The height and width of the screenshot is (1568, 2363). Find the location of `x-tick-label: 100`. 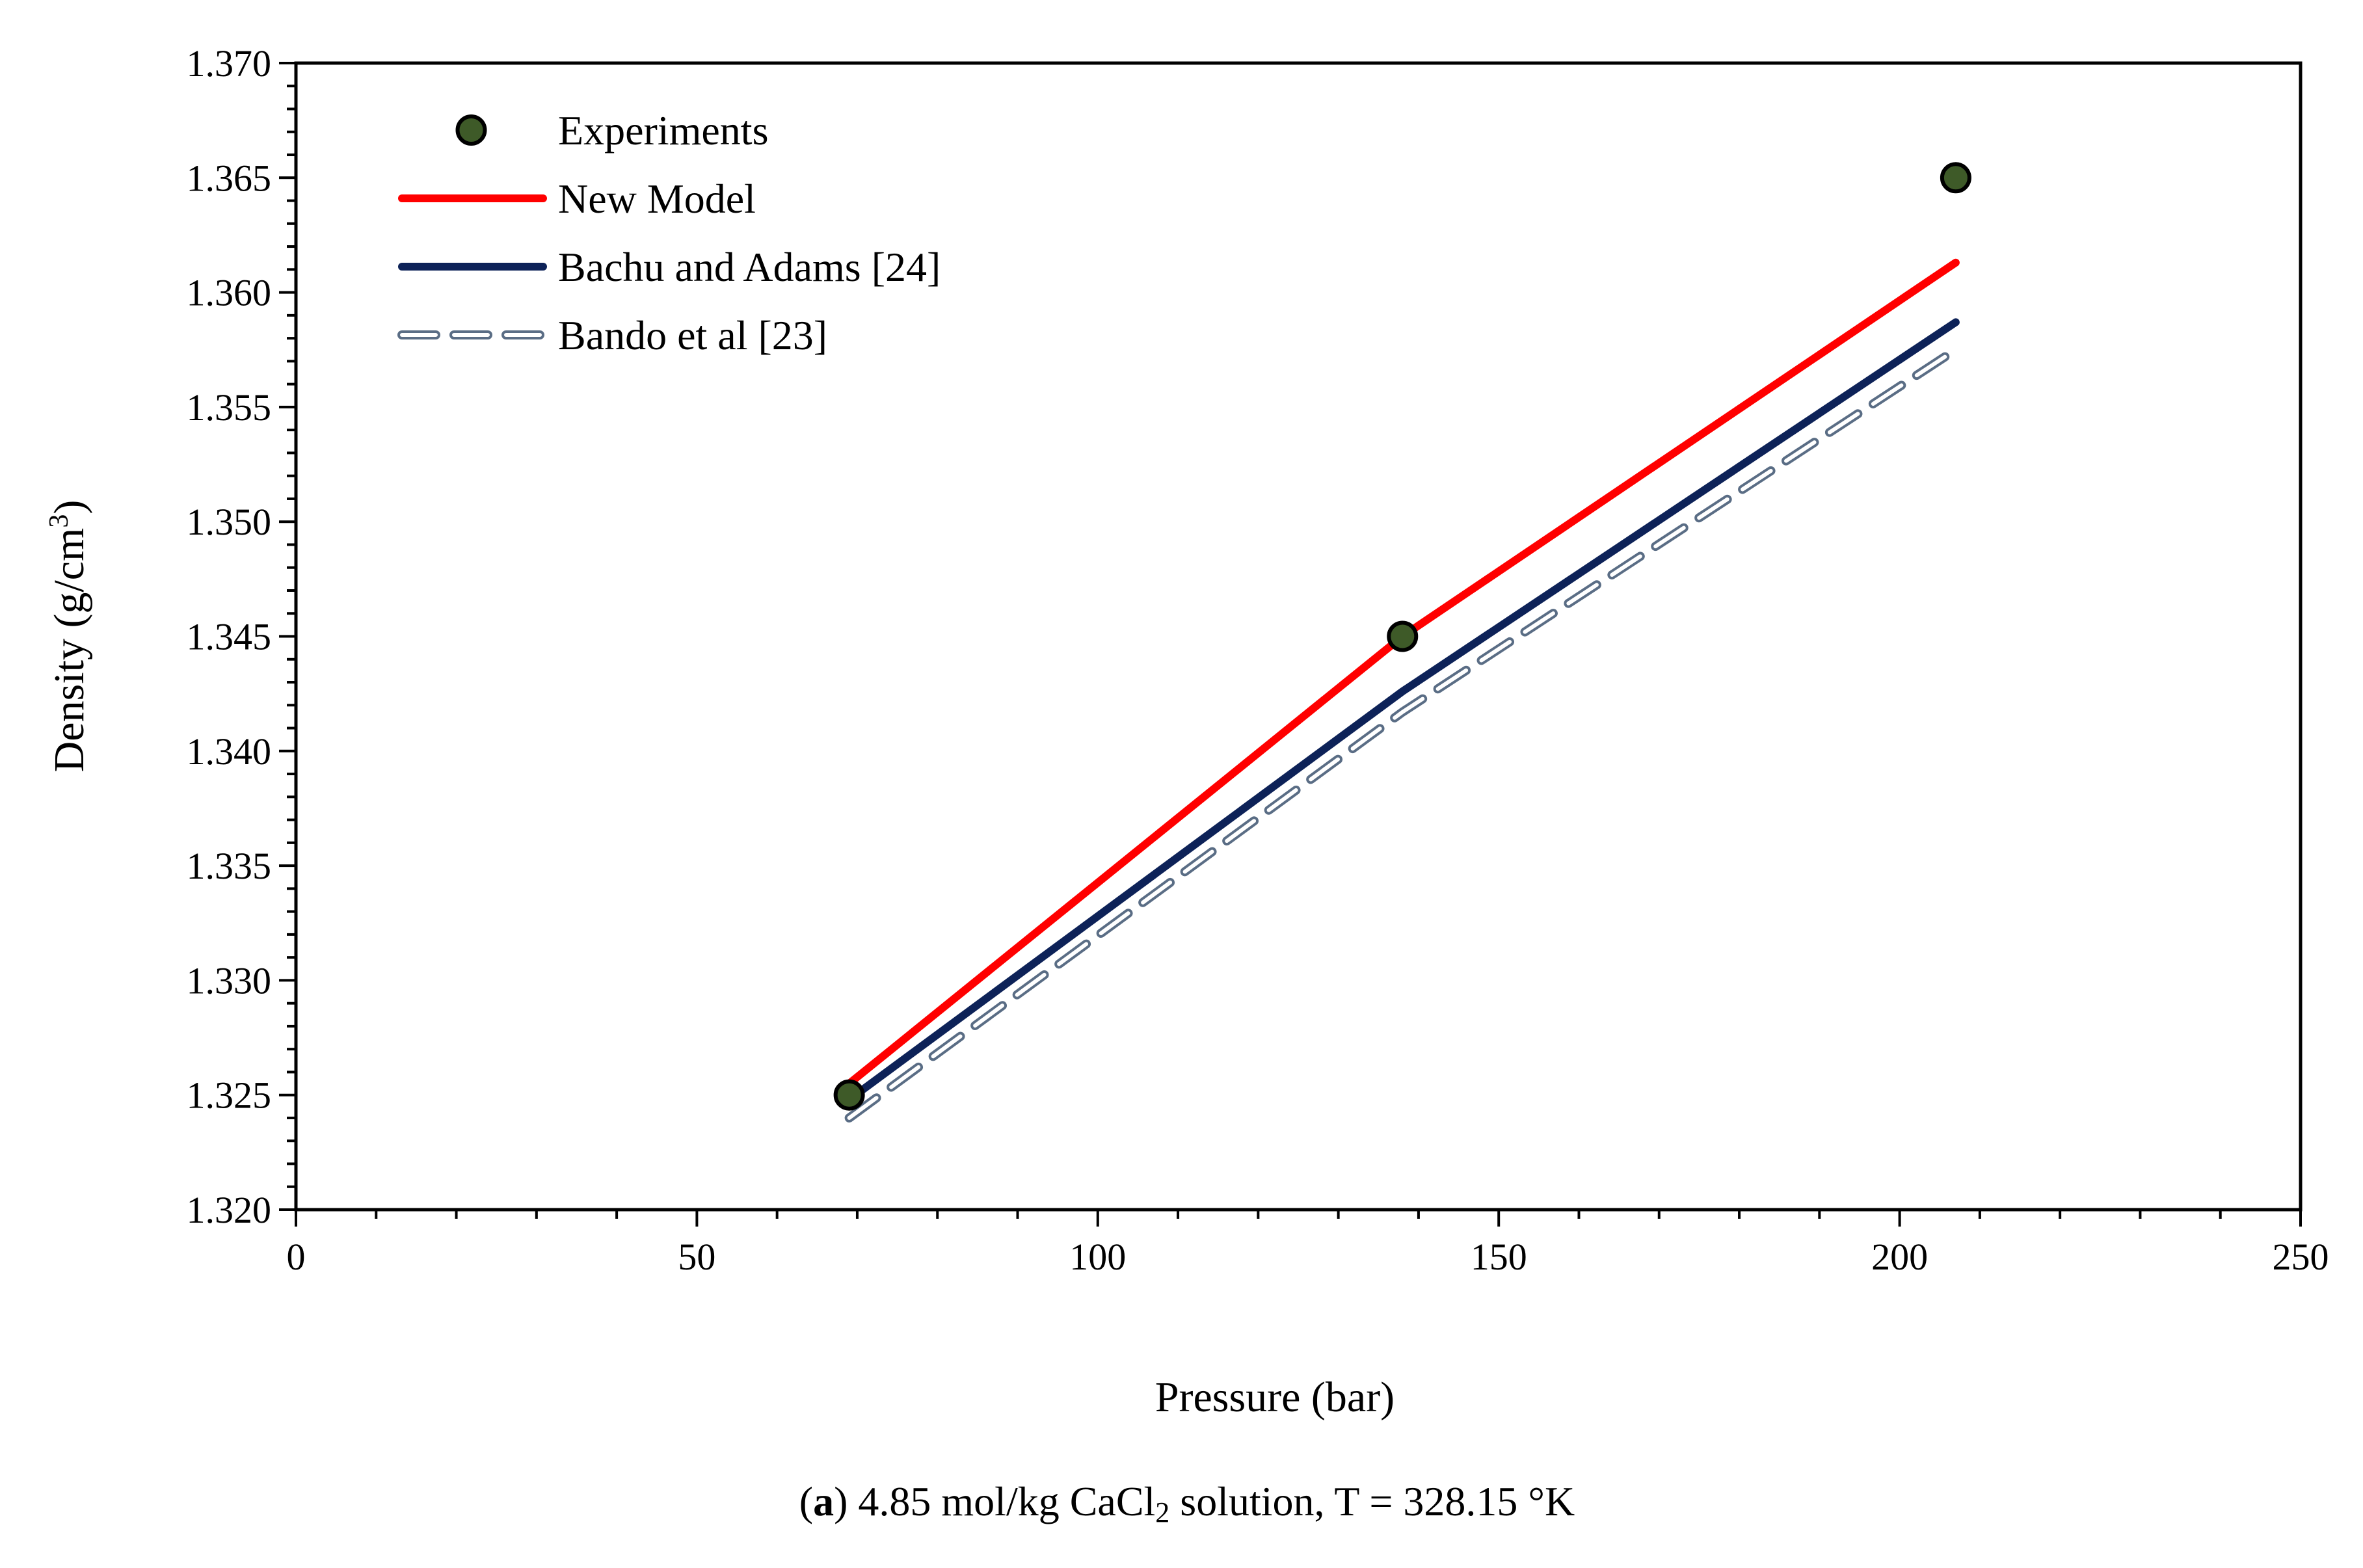

x-tick-label: 100 is located at coordinates (1097, 1257).